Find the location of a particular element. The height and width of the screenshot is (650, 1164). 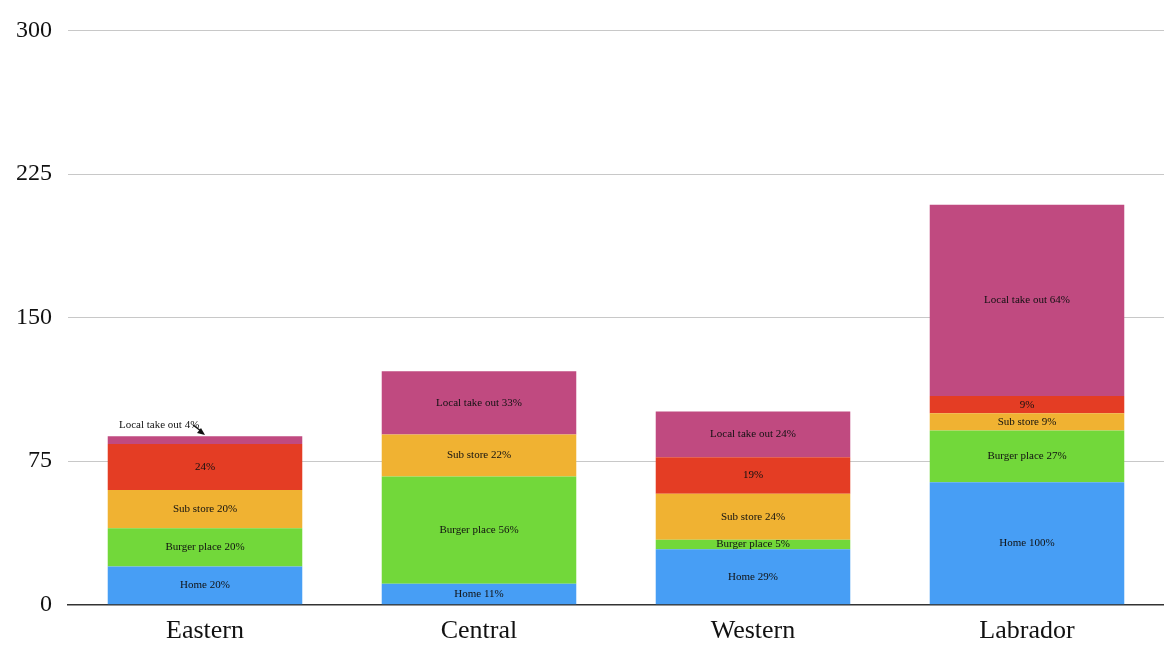

data-label: Home 100% is located at coordinates (1027, 542).